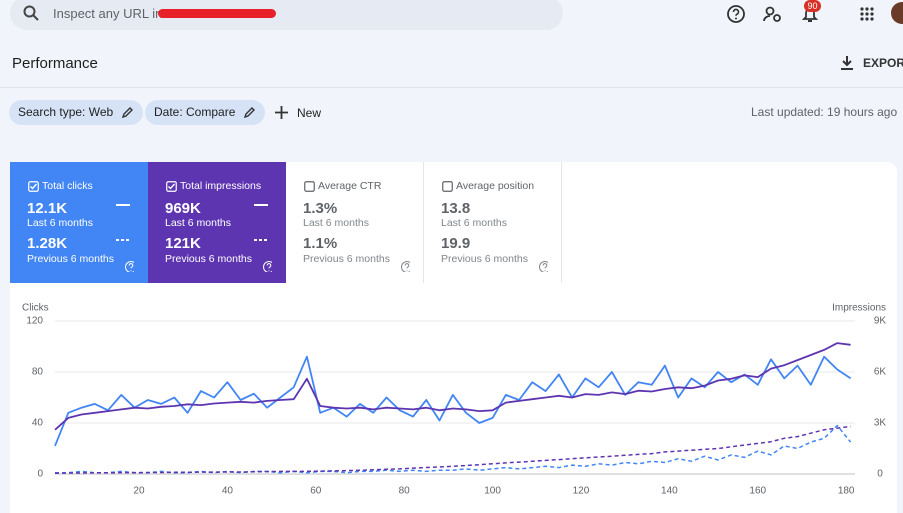 The width and height of the screenshot is (903, 513). I want to click on search-placeholder: Inspect any URL in, so click(108, 13).